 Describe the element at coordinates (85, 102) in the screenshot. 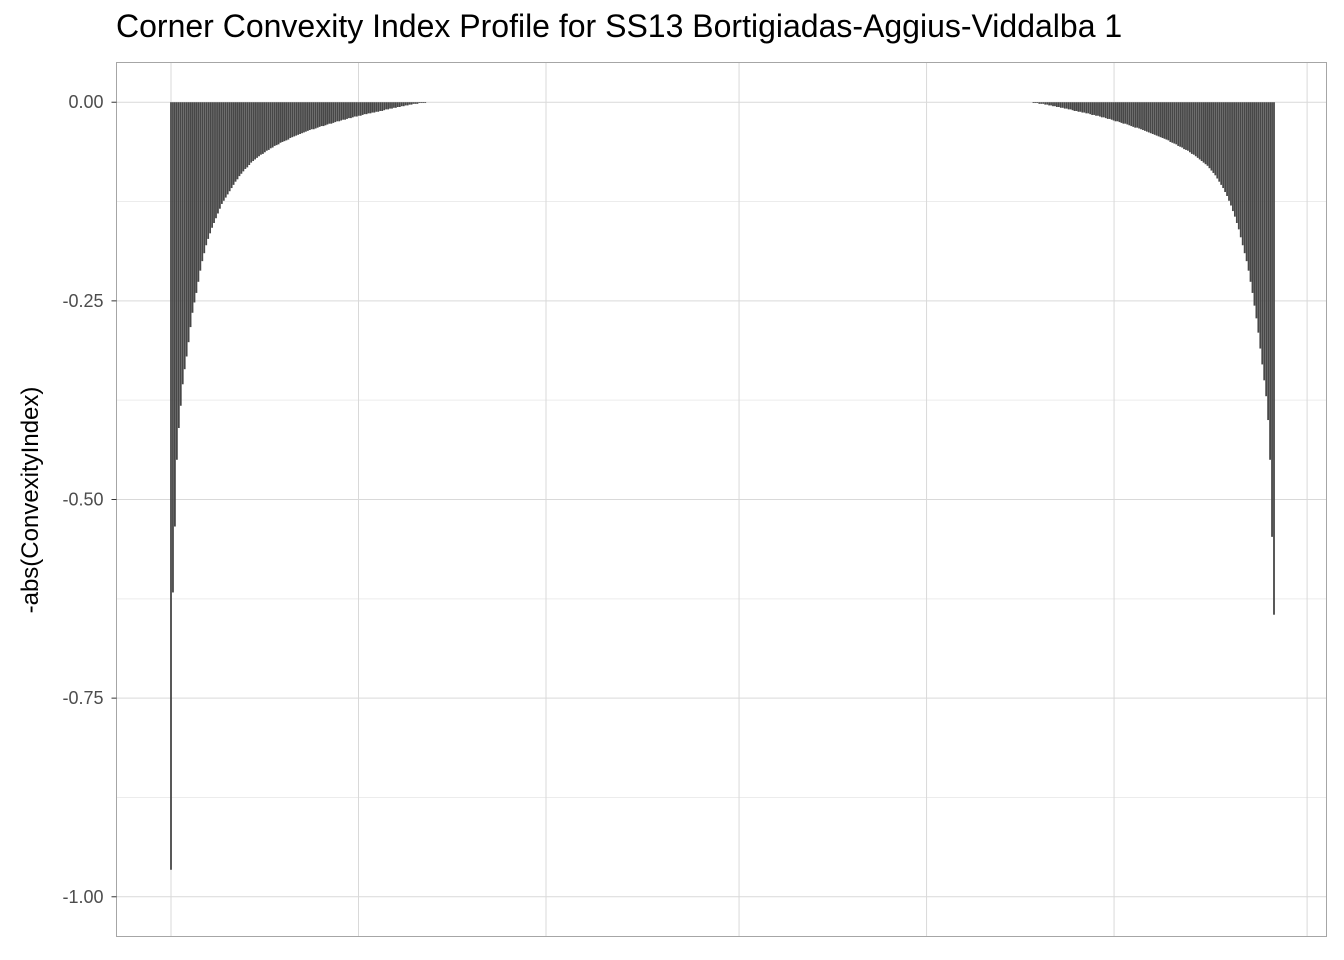

I see `y-tick-label: 0.00` at that location.